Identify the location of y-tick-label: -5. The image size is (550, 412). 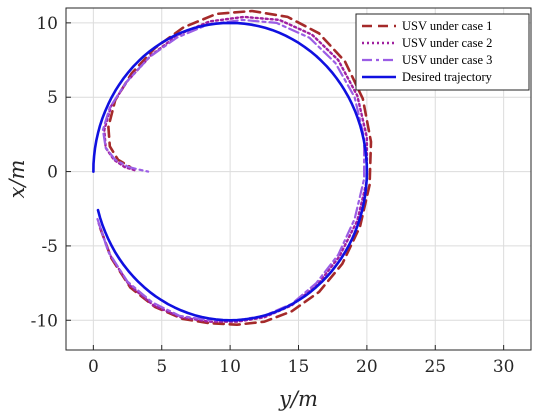
(49, 247).